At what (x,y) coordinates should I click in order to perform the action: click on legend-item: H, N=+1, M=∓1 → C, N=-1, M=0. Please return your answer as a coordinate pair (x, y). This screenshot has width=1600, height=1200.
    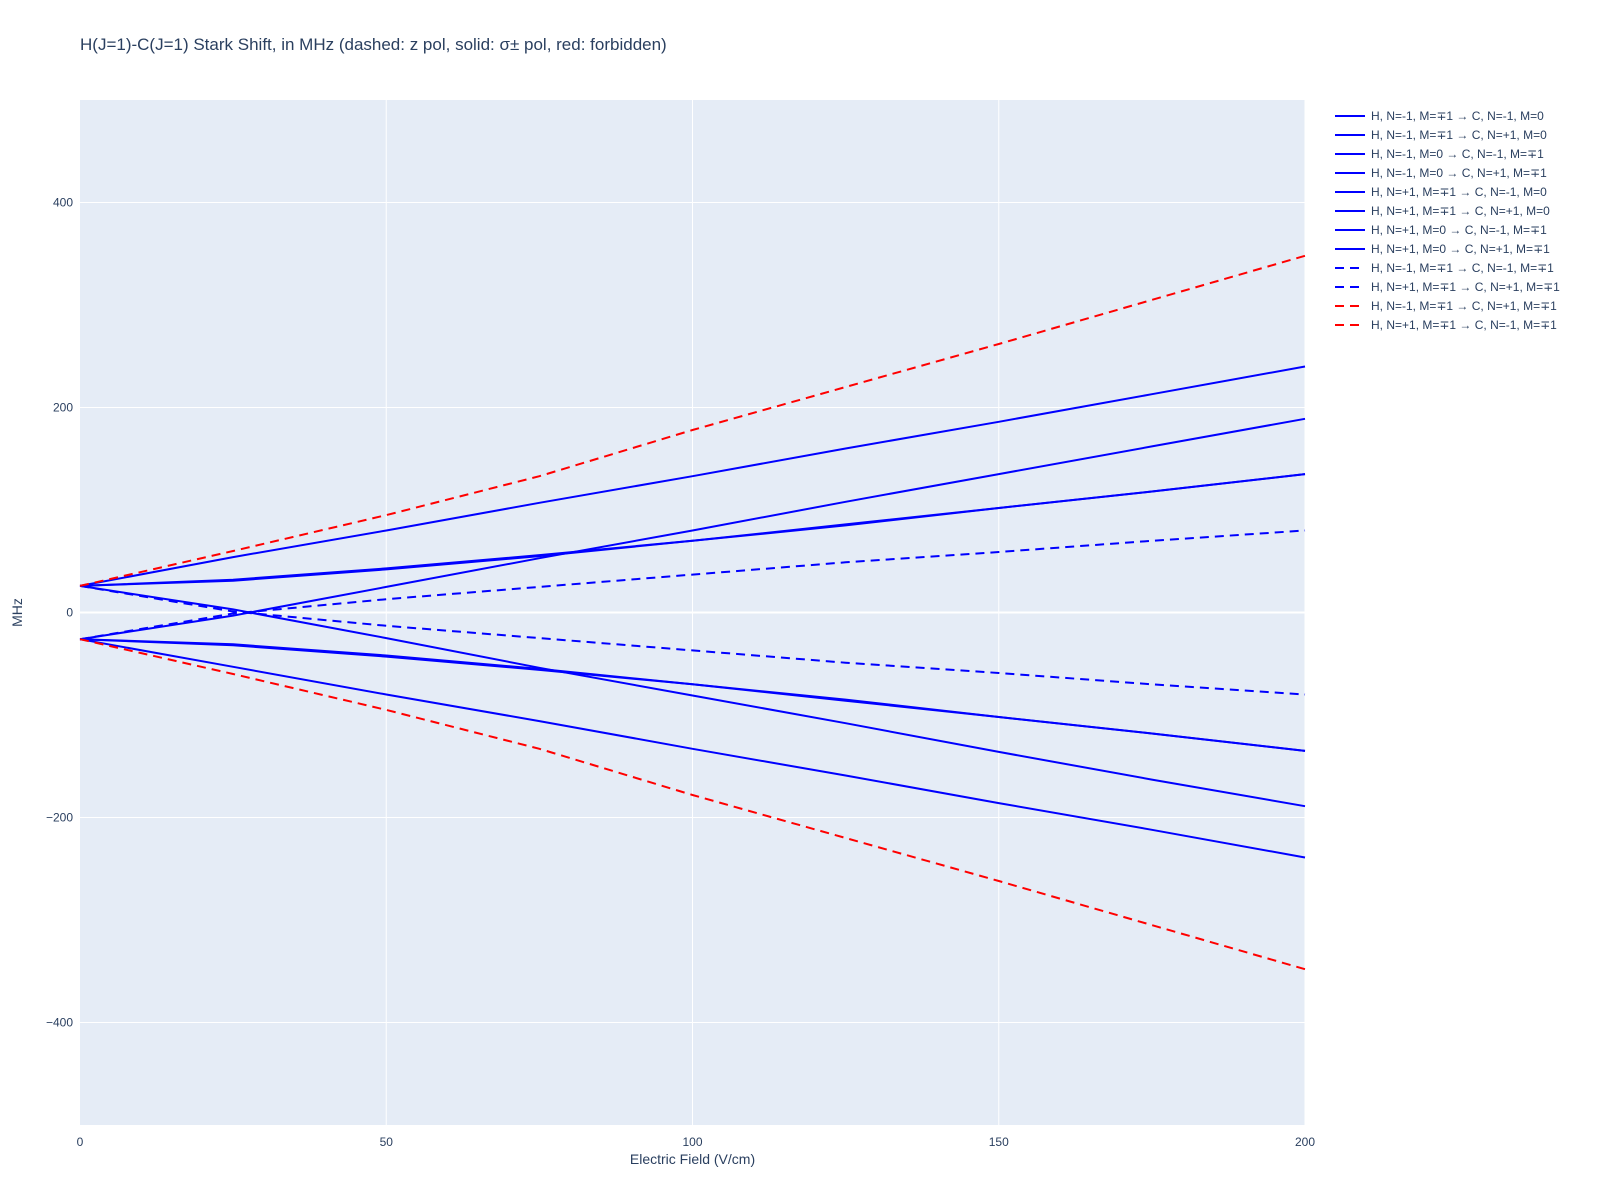
    Looking at the image, I should click on (1441, 192).